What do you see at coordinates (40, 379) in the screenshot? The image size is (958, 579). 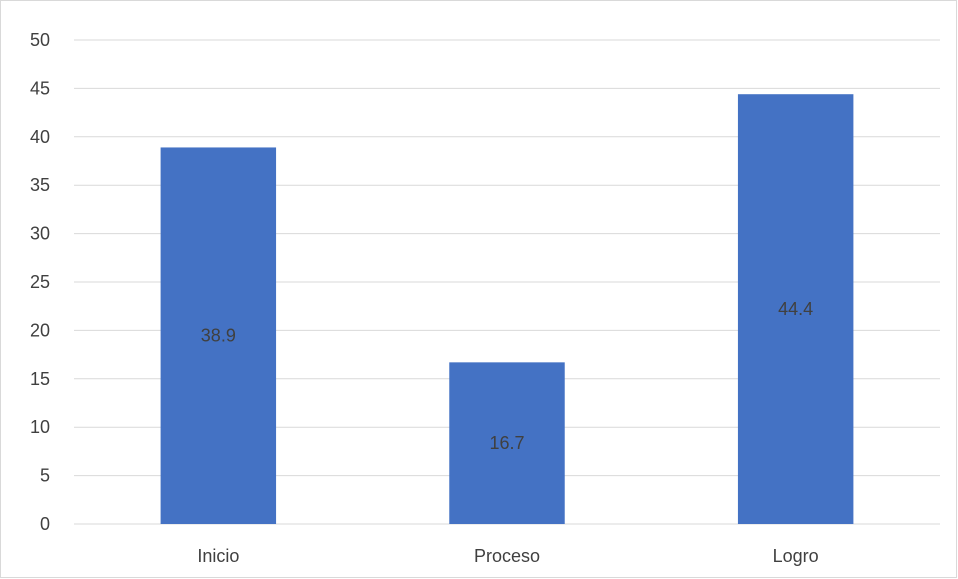 I see `y-tick-label: 15` at bounding box center [40, 379].